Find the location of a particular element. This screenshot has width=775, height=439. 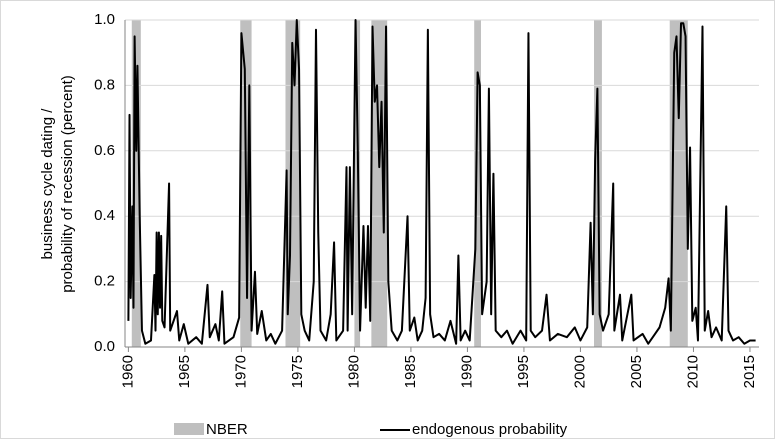

legend-label: NBER is located at coordinates (227, 429).